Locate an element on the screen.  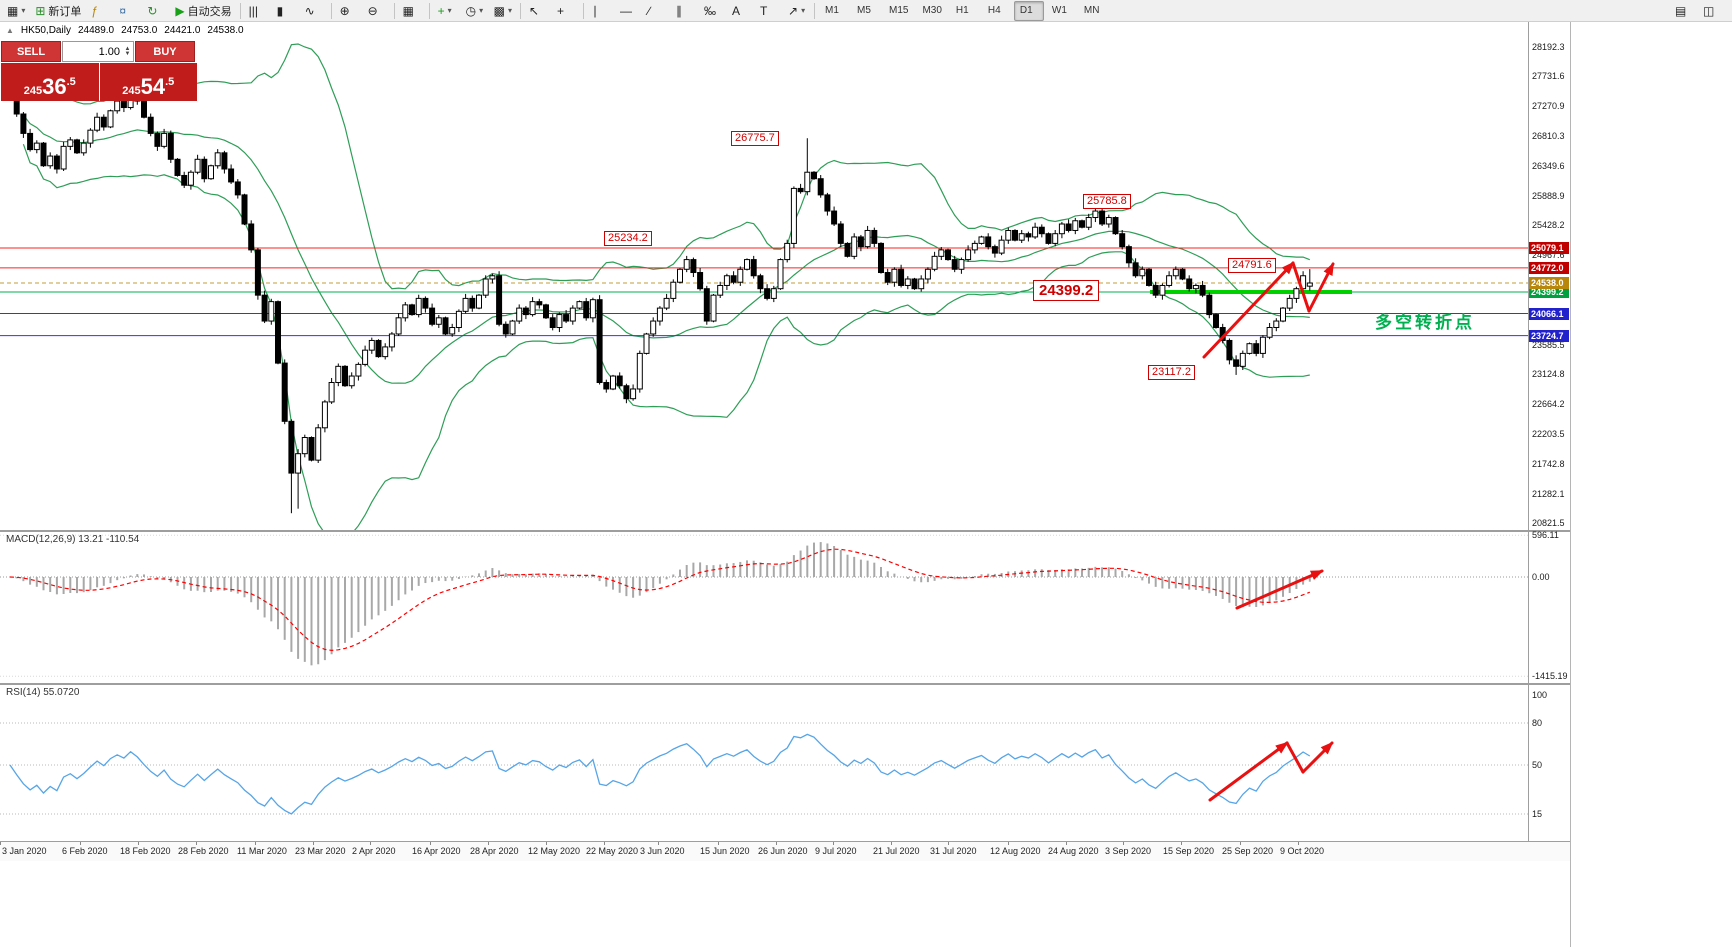
price-axis-label: 25428.2 is located at coordinates (1548, 225).